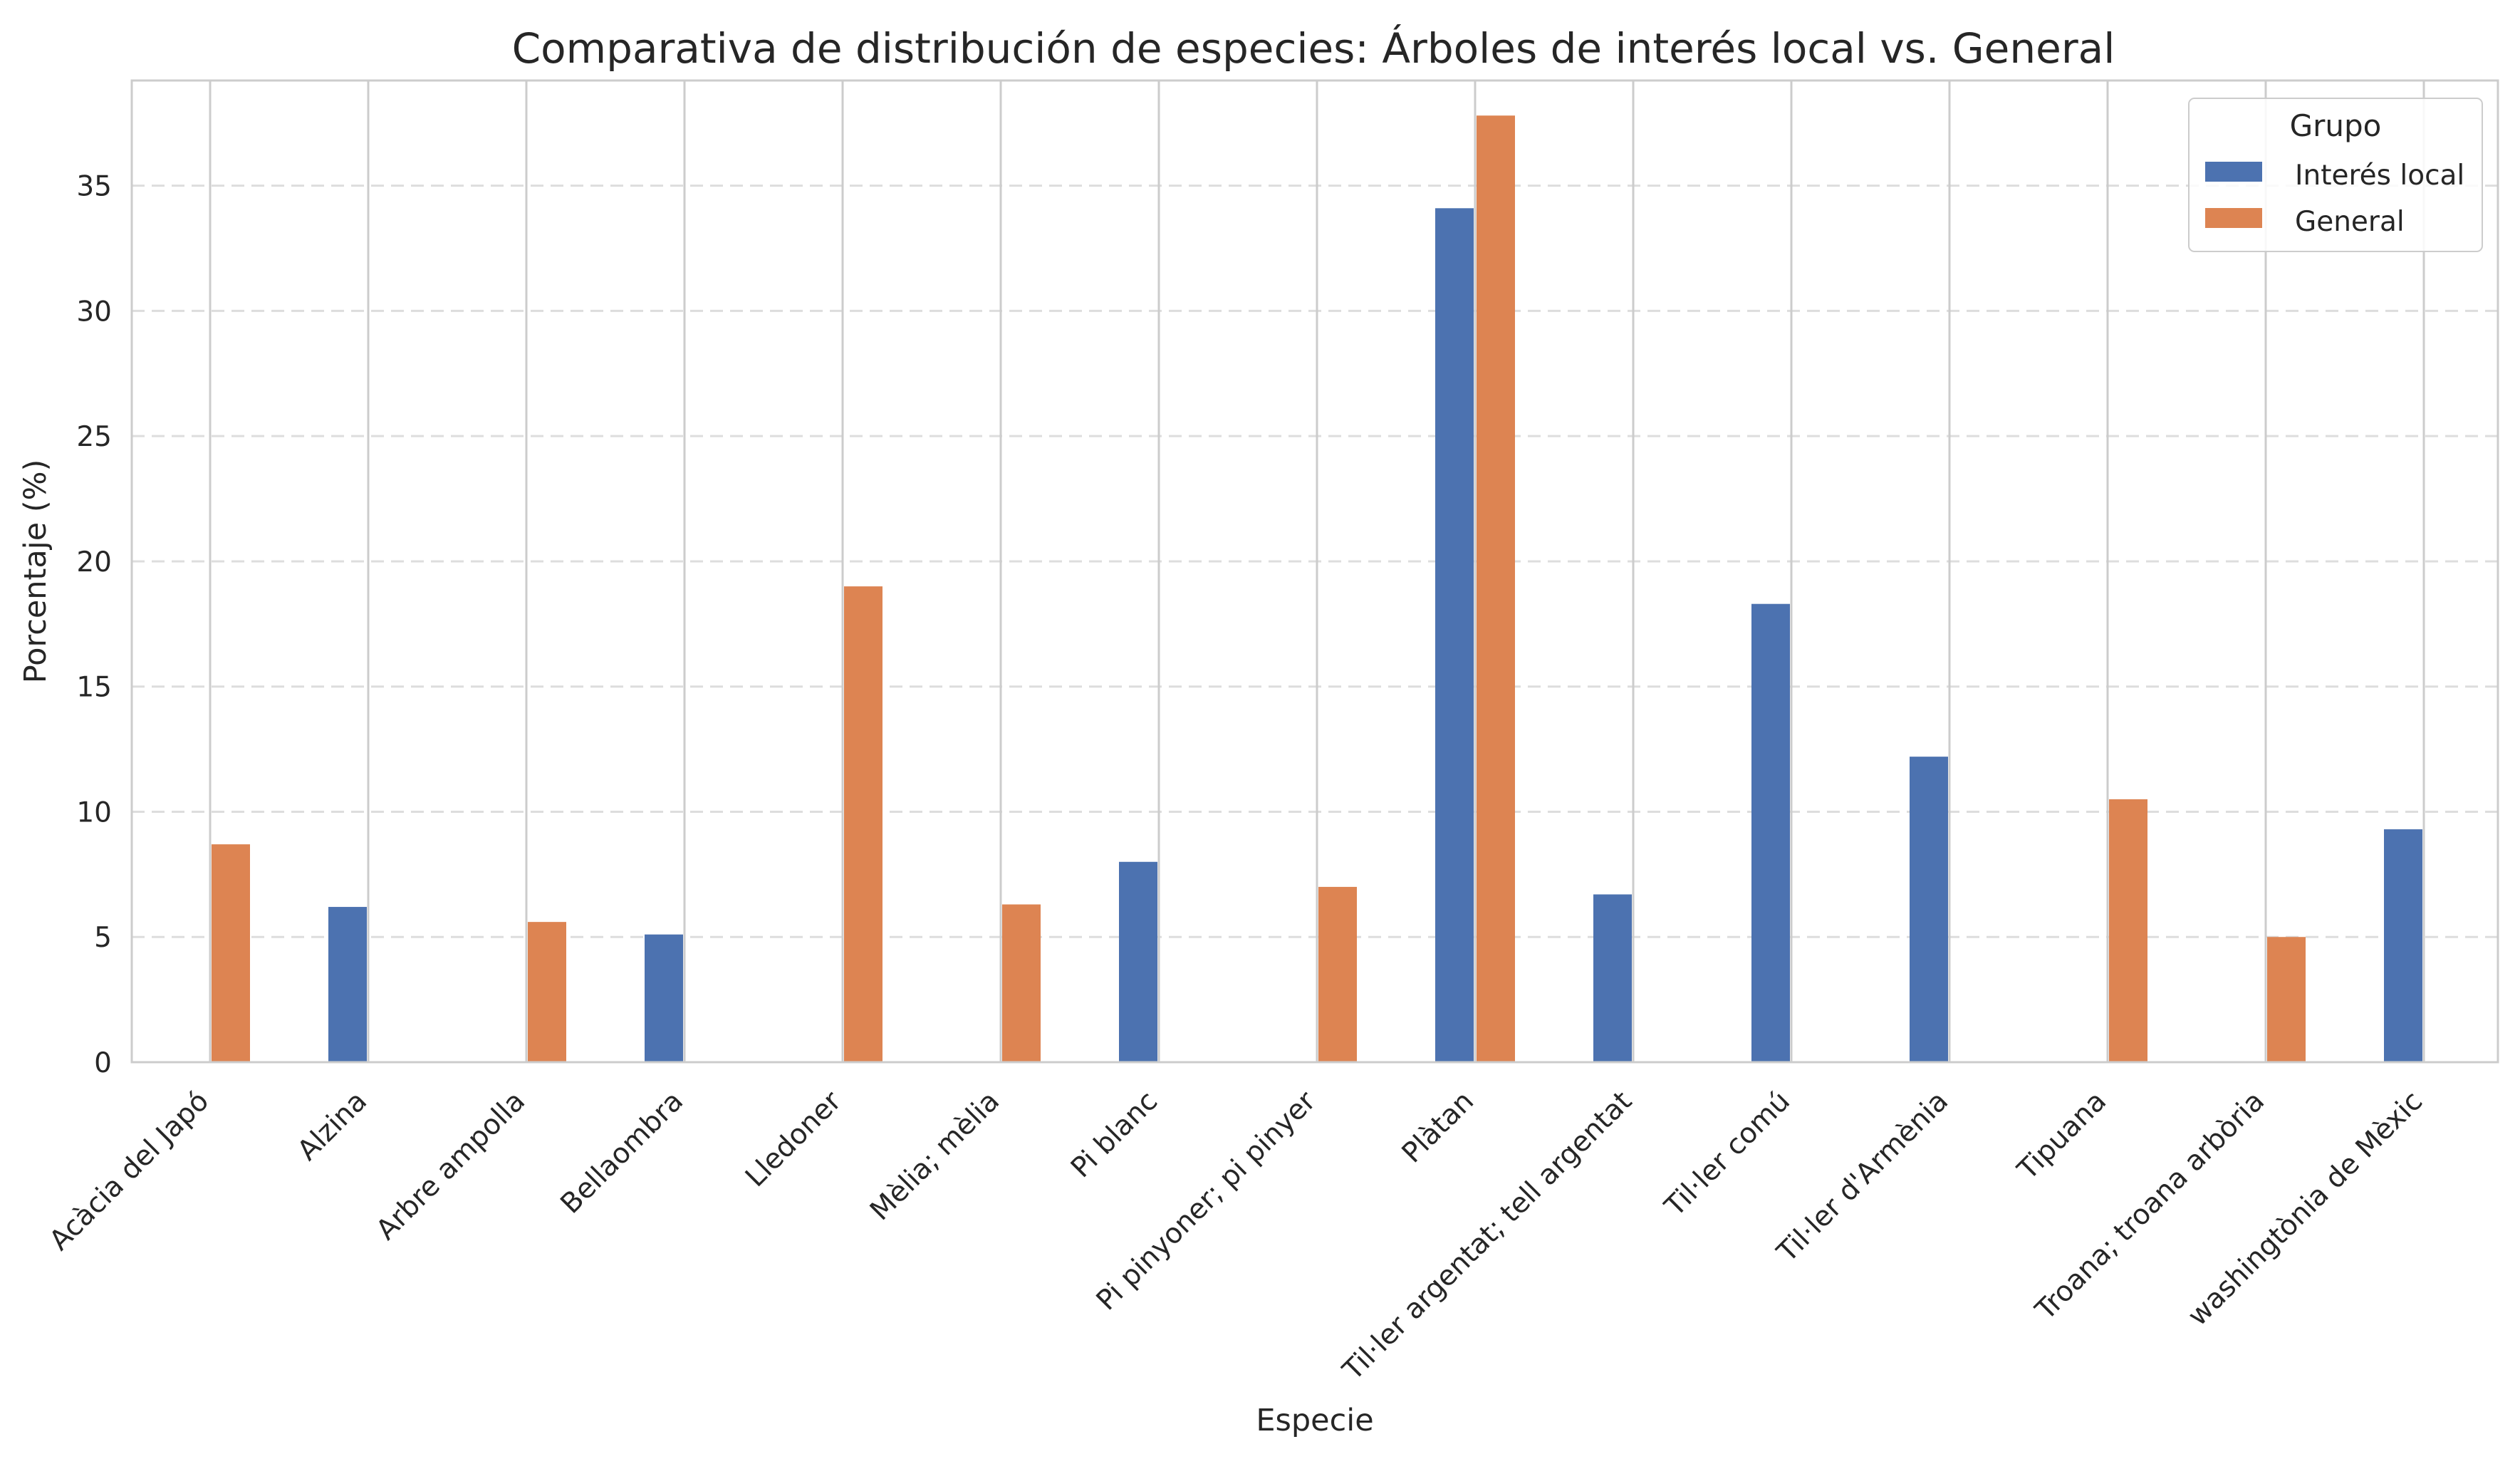 The image size is (2520, 1459). What do you see at coordinates (2336, 125) in the screenshot?
I see `legend-title: Grupo` at bounding box center [2336, 125].